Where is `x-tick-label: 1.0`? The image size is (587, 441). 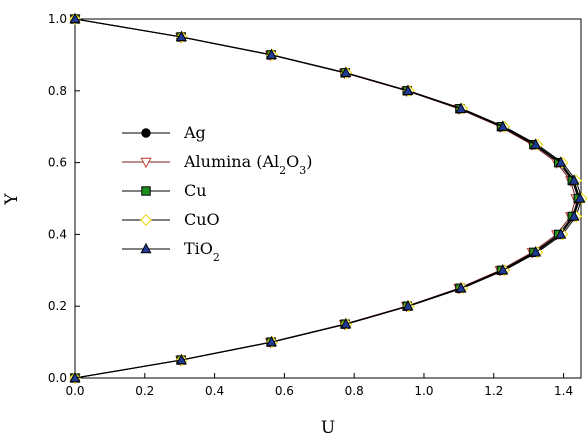 x-tick-label: 1.0 is located at coordinates (423, 391).